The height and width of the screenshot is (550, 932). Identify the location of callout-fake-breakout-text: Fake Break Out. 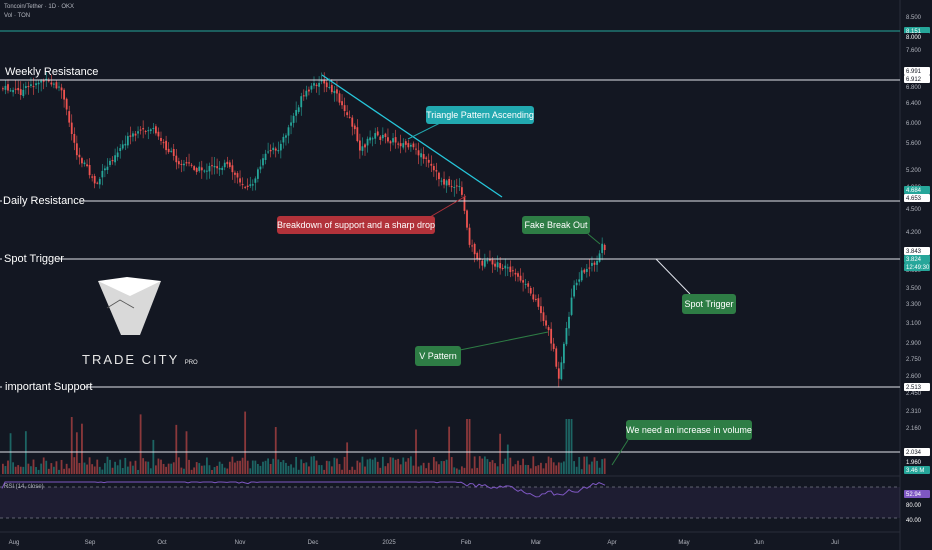
(556, 225).